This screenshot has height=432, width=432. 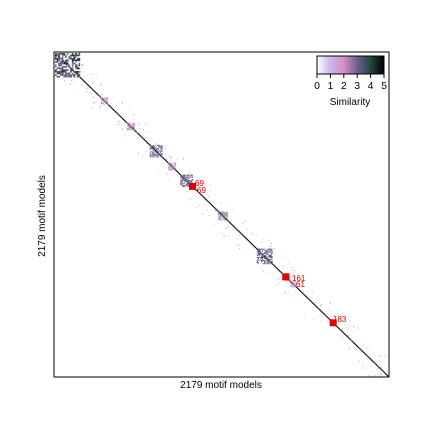 I want to click on colorbar-tick-label: 5, so click(x=384, y=86).